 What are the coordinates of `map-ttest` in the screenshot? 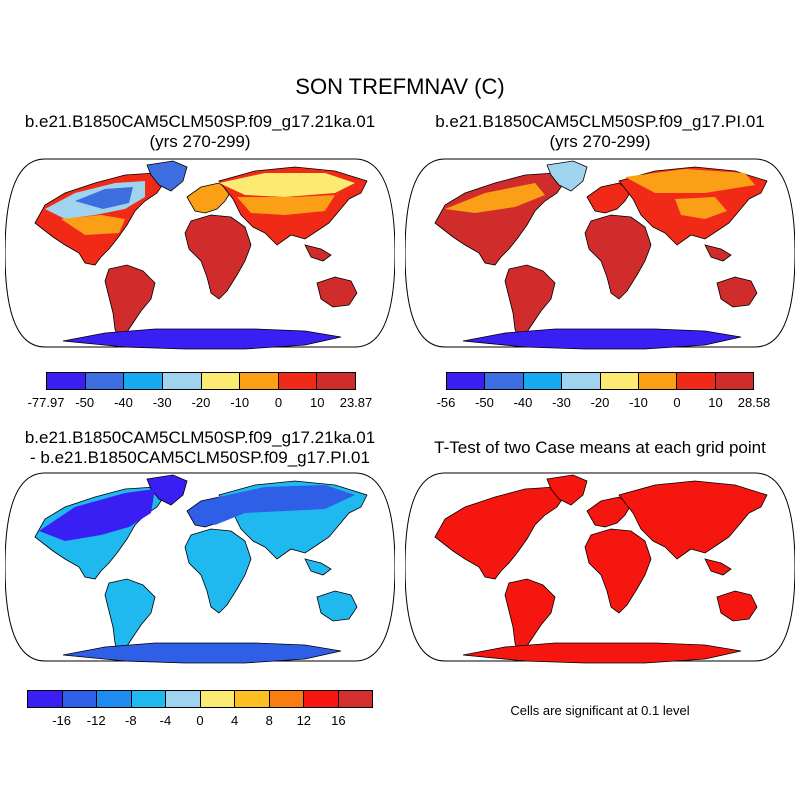 It's located at (600, 568).